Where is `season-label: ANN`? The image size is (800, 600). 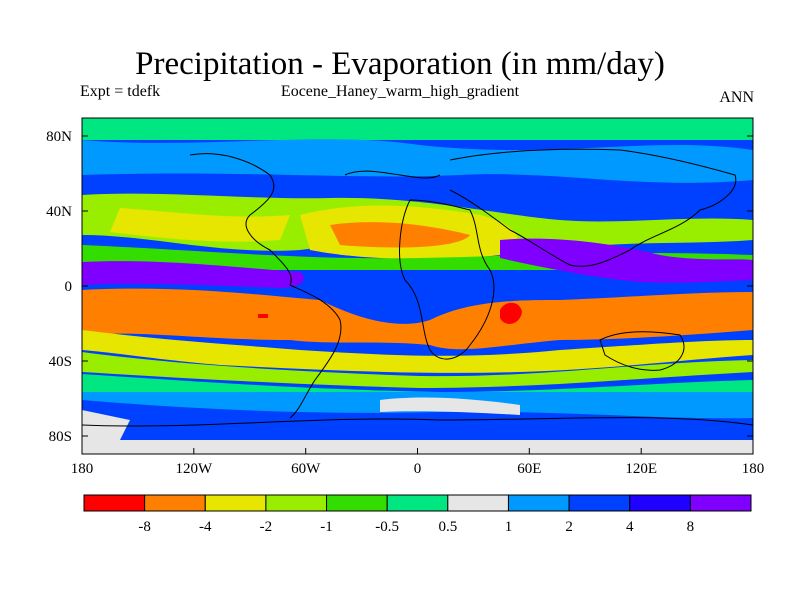 season-label: ANN is located at coordinates (736, 97).